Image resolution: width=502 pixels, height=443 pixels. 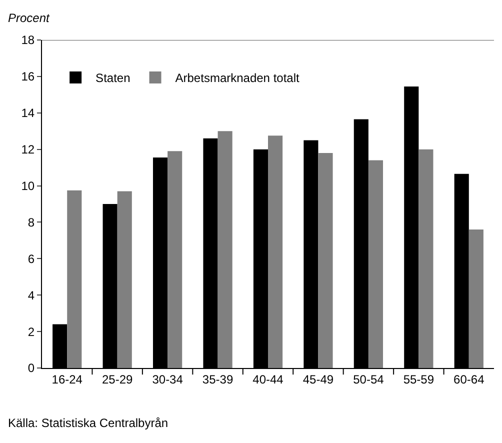 What do you see at coordinates (418, 379) in the screenshot?
I see `x-tick-label: 55-59` at bounding box center [418, 379].